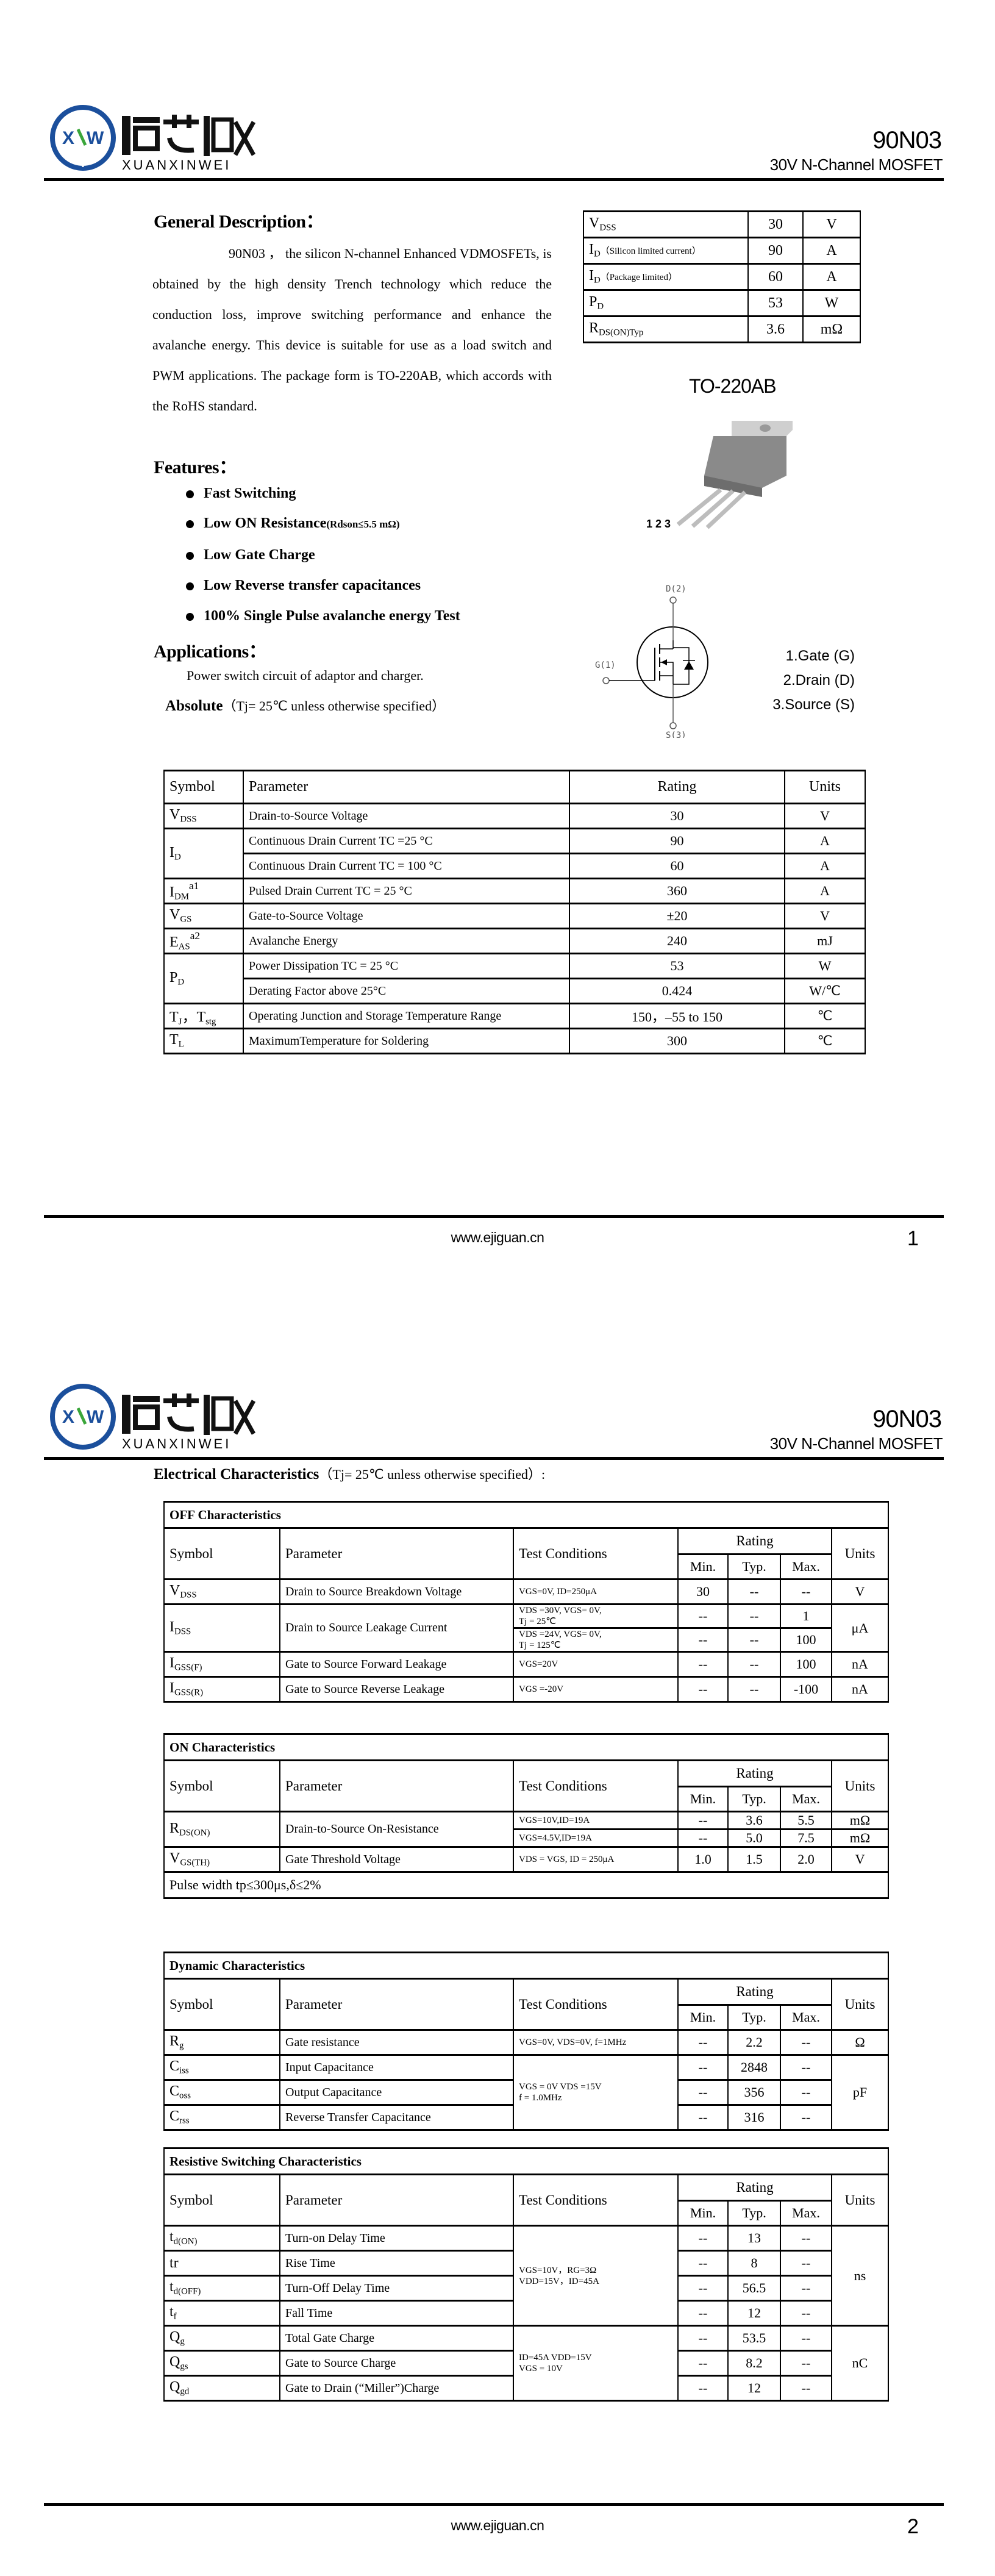  I want to click on symbol-cell: RDS(ON), so click(222, 1829).